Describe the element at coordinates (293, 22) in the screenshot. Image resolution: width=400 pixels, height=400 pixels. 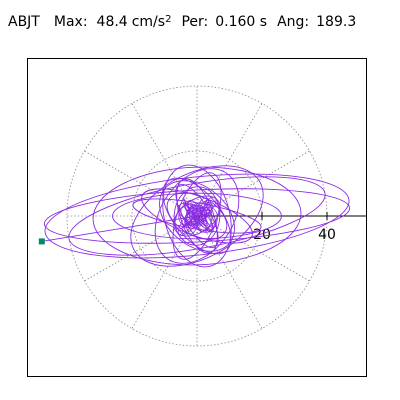
I see `angle-label: Ang:` at that location.